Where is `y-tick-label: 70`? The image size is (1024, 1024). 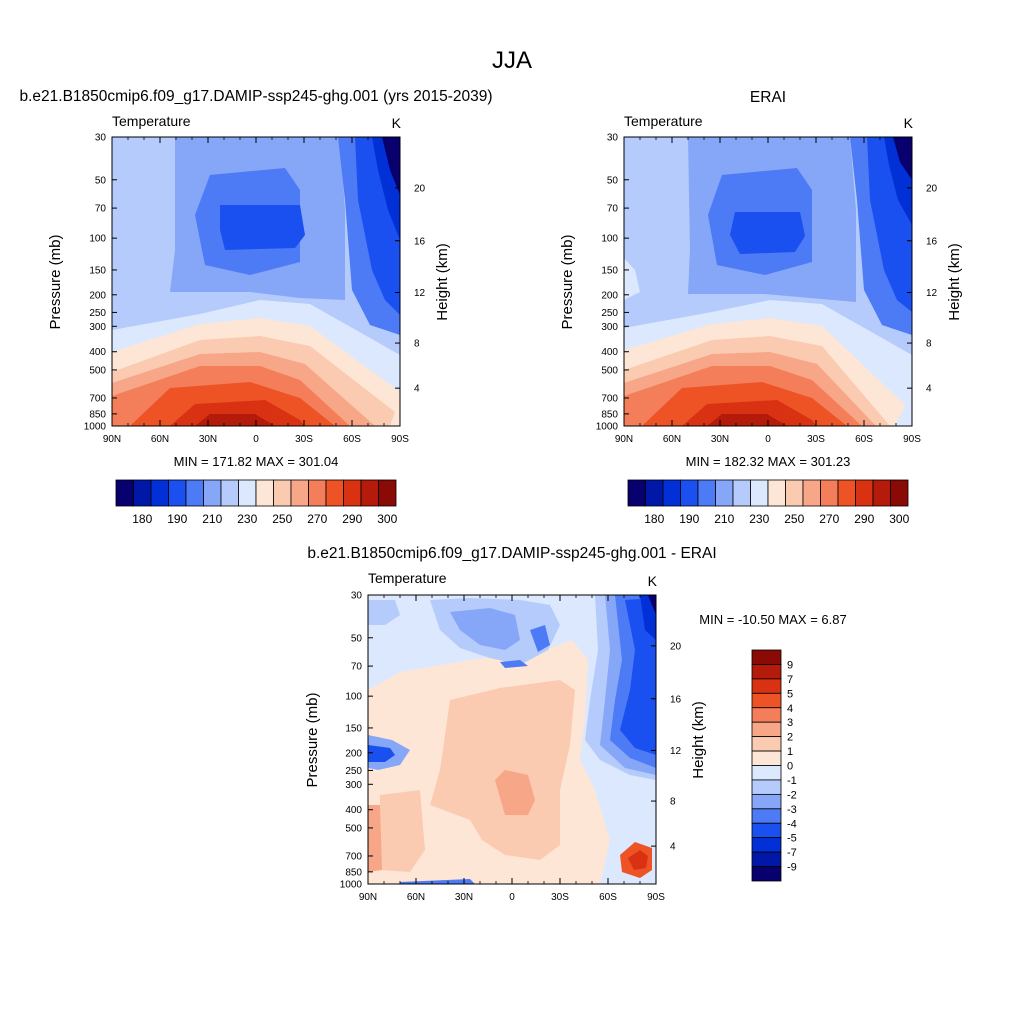
y-tick-label: 70 is located at coordinates (101, 209).